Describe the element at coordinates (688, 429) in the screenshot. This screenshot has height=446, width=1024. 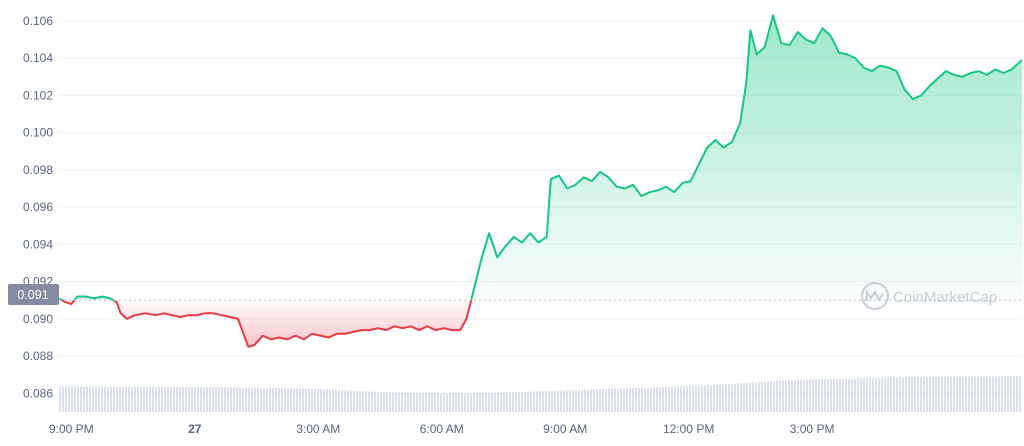
I see `x-tick-label: 12:00 PM` at that location.